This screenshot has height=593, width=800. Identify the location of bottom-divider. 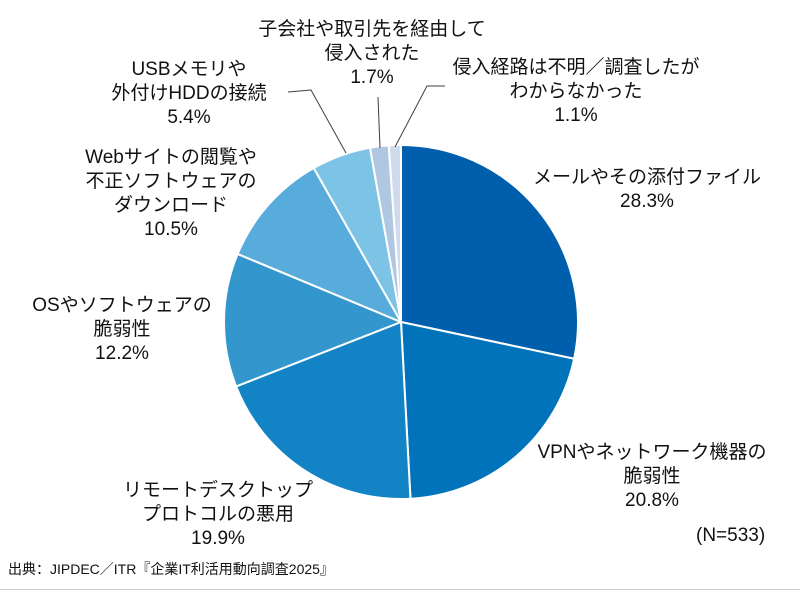
(400, 589).